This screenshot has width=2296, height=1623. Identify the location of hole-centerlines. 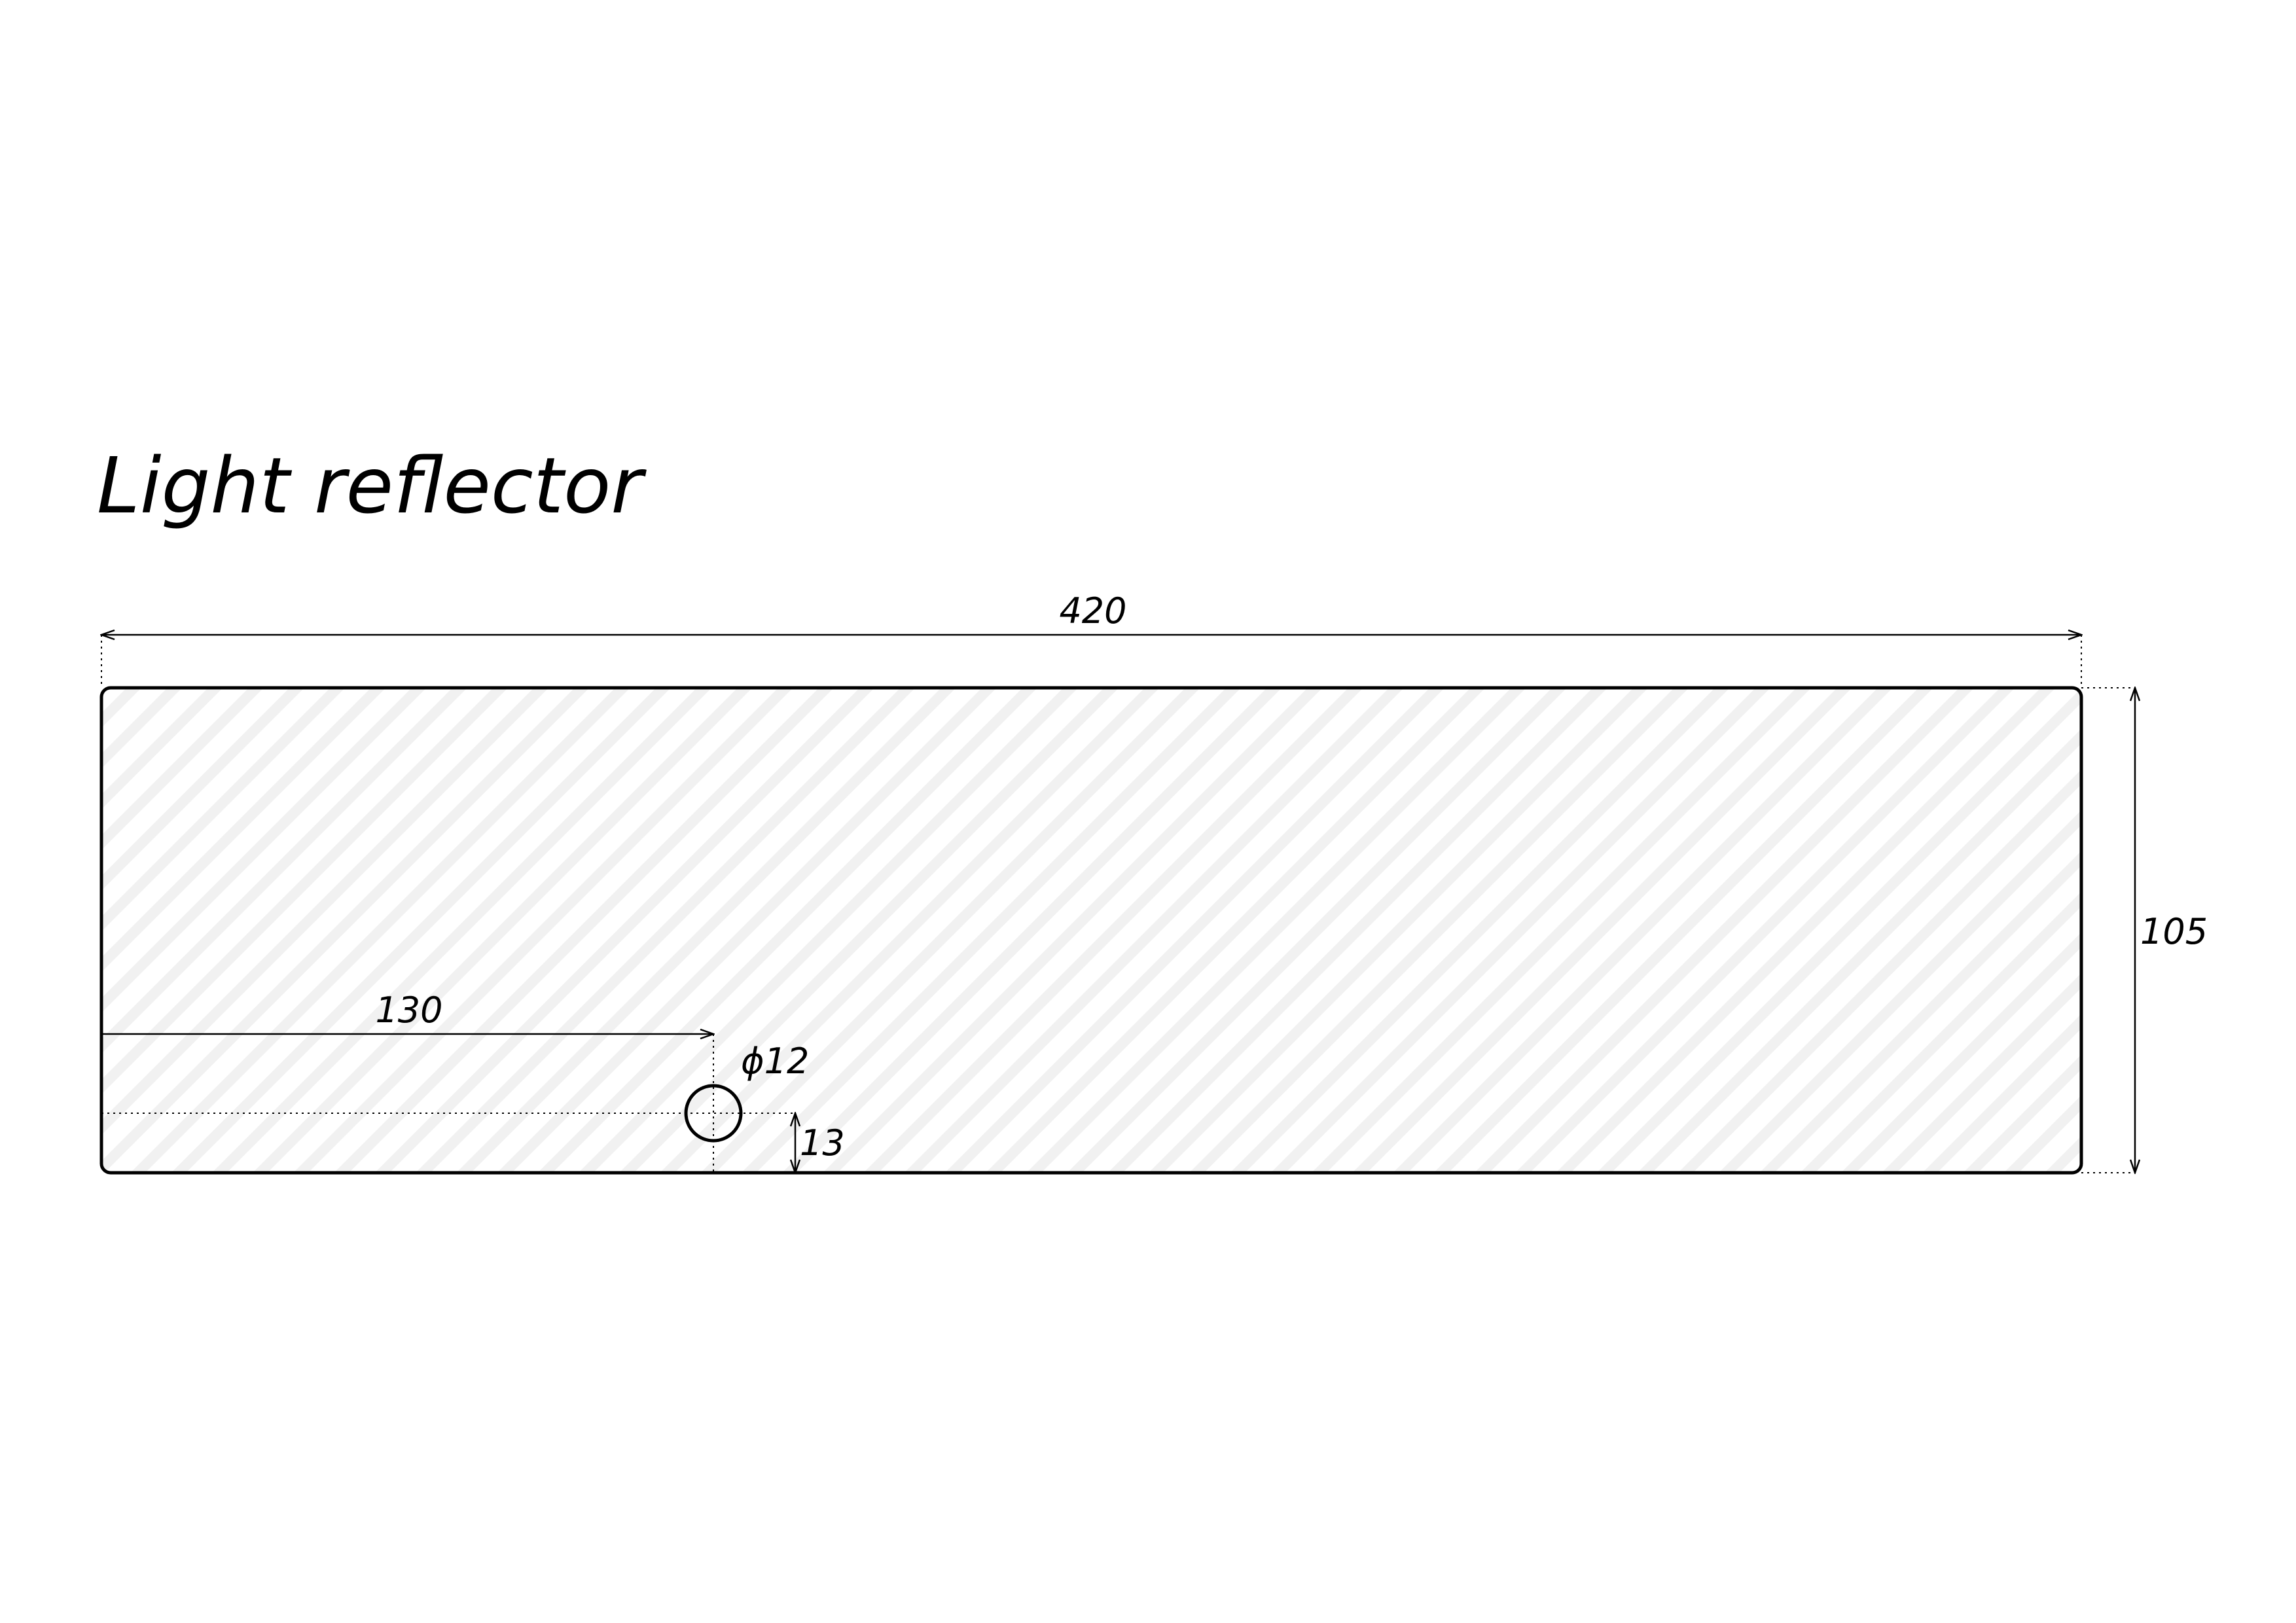
(448, 1103).